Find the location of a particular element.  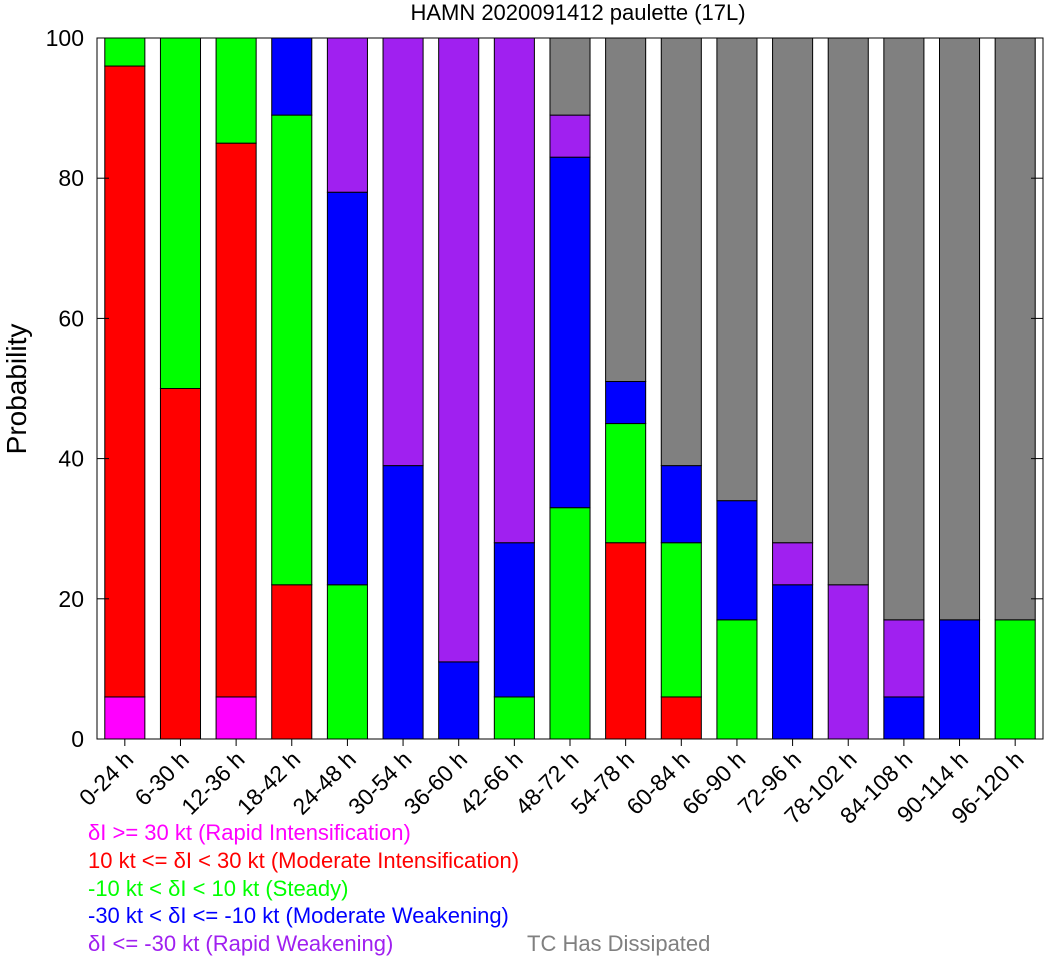

bar-segment-24-48h-s2 is located at coordinates (347, 662).